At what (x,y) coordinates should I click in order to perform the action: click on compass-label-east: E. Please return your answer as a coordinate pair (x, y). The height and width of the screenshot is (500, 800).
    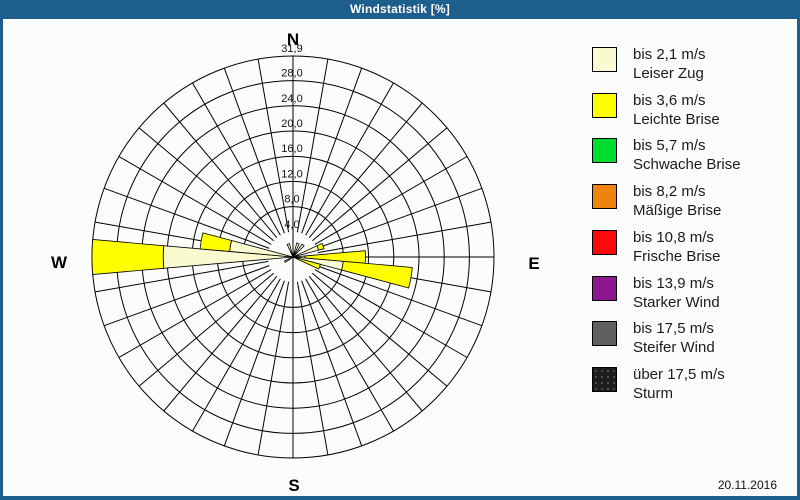
    Looking at the image, I should click on (534, 263).